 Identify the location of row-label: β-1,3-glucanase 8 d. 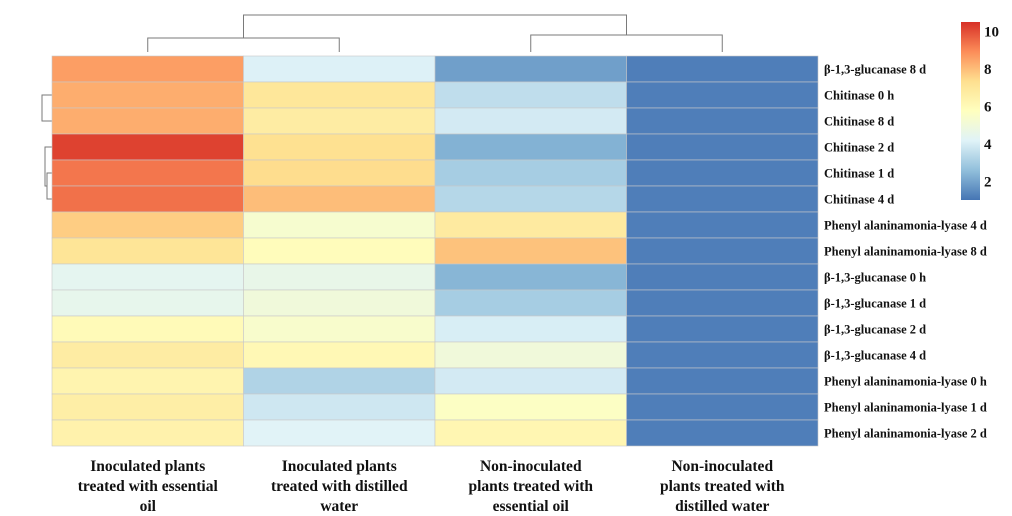
(875, 70).